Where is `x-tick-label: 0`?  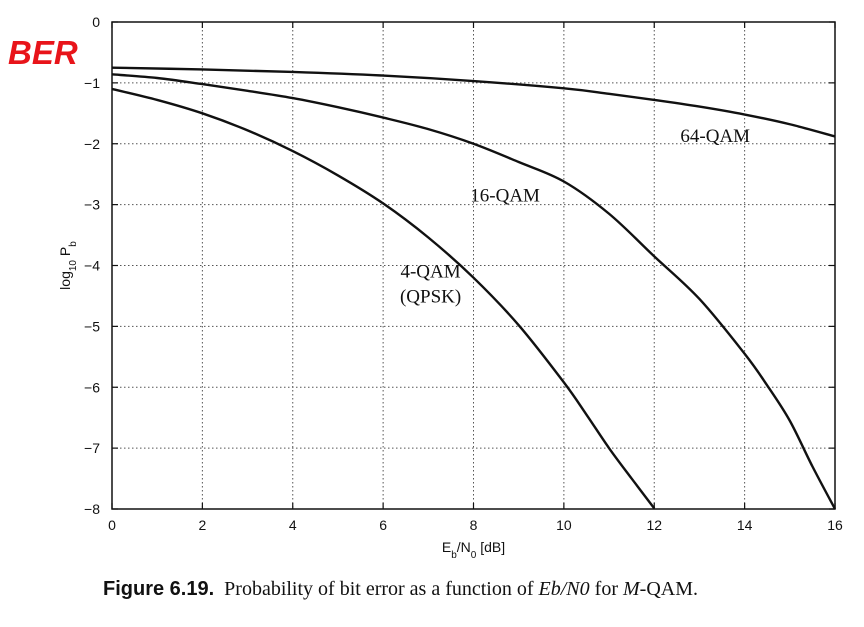
x-tick-label: 0 is located at coordinates (112, 525).